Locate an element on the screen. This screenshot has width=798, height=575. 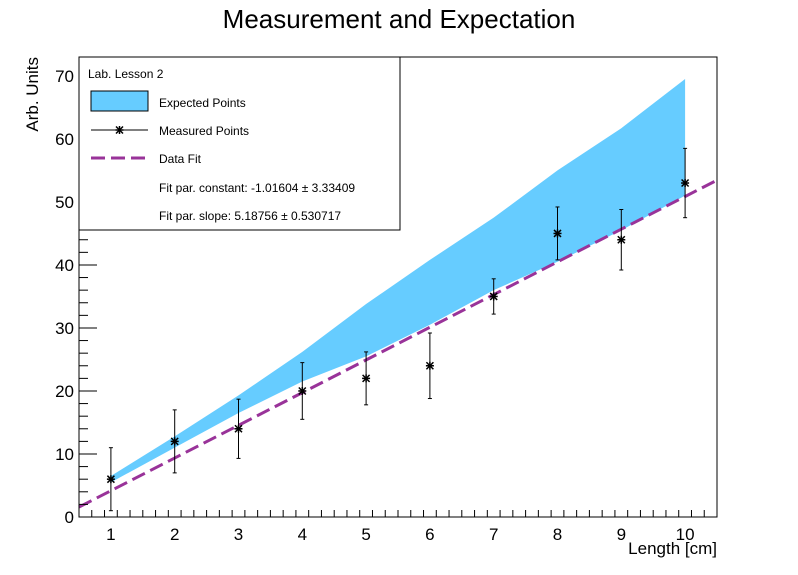
y-tick-label-50: 50 is located at coordinates (64, 202).